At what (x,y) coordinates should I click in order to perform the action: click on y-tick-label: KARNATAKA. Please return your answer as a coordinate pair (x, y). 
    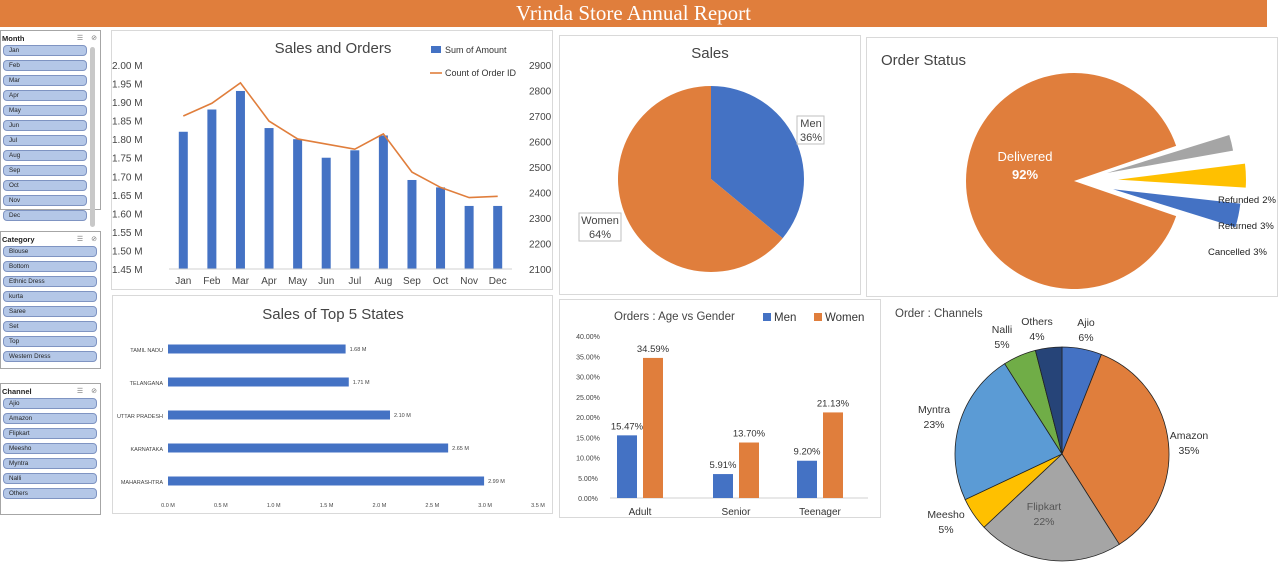
    Looking at the image, I should click on (147, 450).